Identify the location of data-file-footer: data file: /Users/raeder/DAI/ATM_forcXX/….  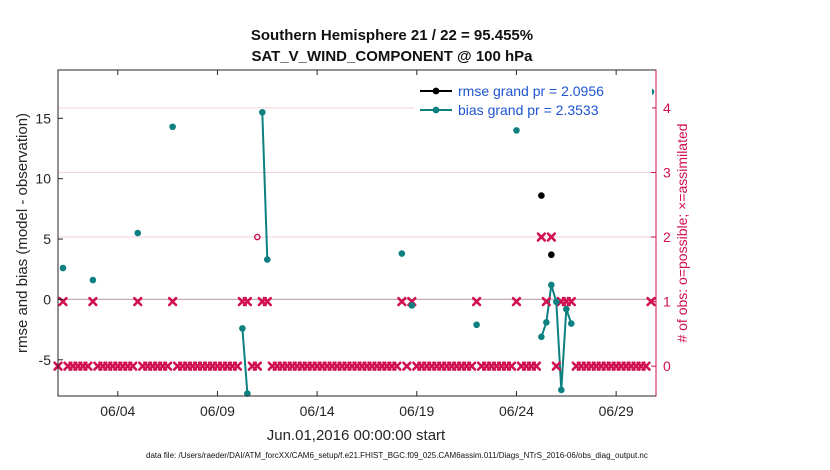
(397, 455).